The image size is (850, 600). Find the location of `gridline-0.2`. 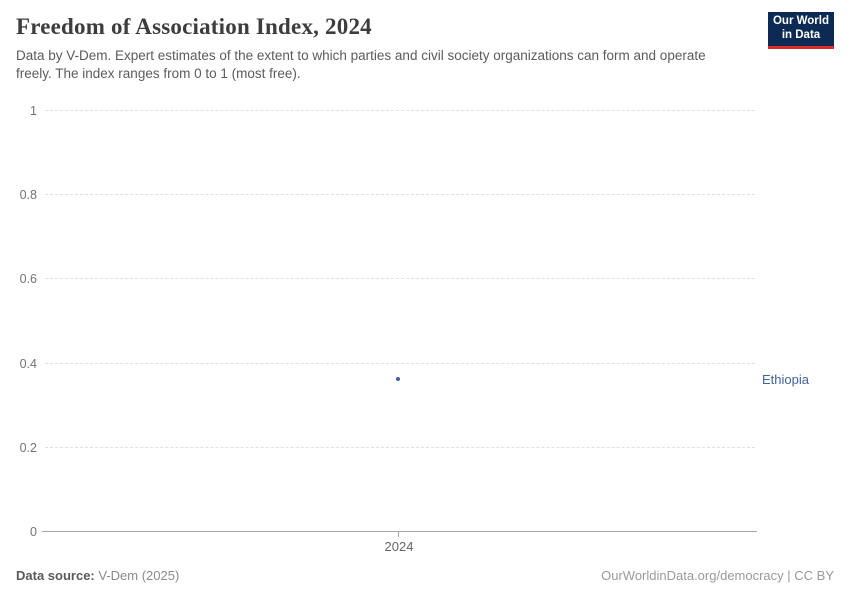

gridline-0.2 is located at coordinates (400, 447).